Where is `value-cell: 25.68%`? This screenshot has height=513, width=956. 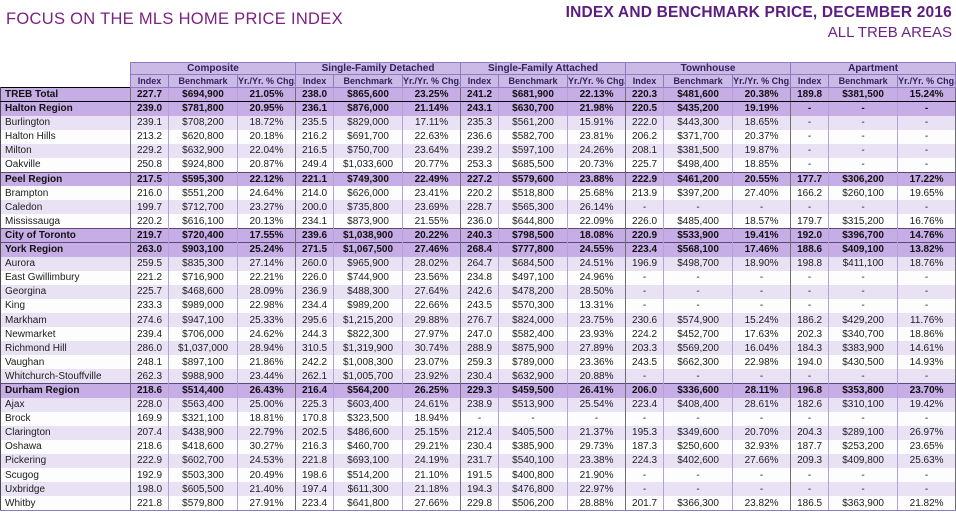 value-cell: 25.68% is located at coordinates (596, 193).